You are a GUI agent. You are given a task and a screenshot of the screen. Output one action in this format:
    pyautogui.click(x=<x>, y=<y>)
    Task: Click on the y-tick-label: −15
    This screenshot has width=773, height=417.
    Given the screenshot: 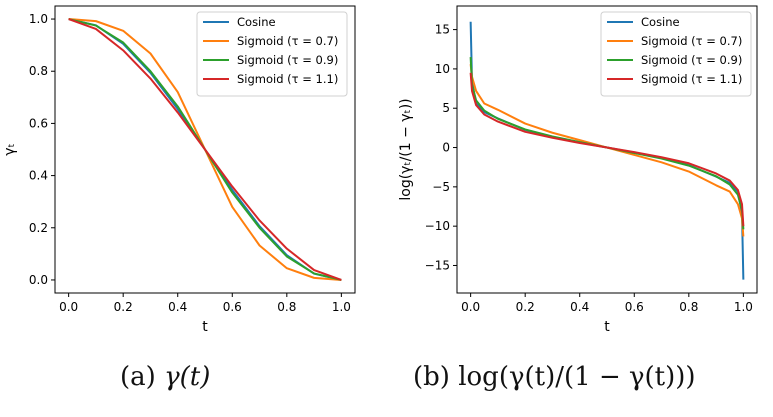 What is the action you would take?
    pyautogui.click(x=437, y=265)
    